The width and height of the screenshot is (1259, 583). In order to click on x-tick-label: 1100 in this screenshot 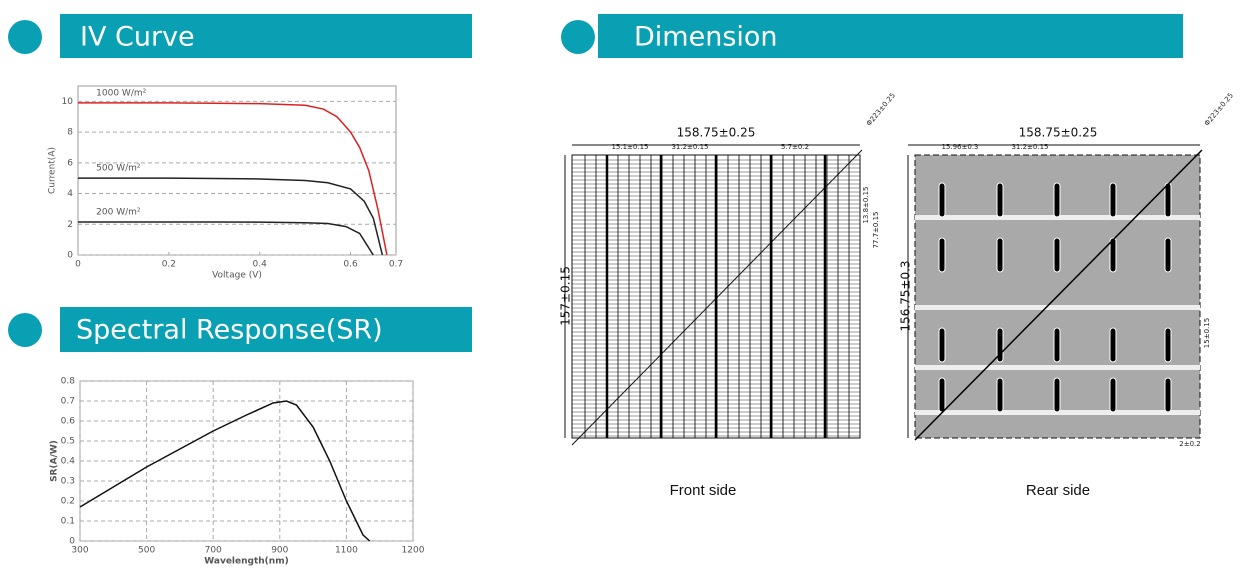, I will do `click(346, 551)`.